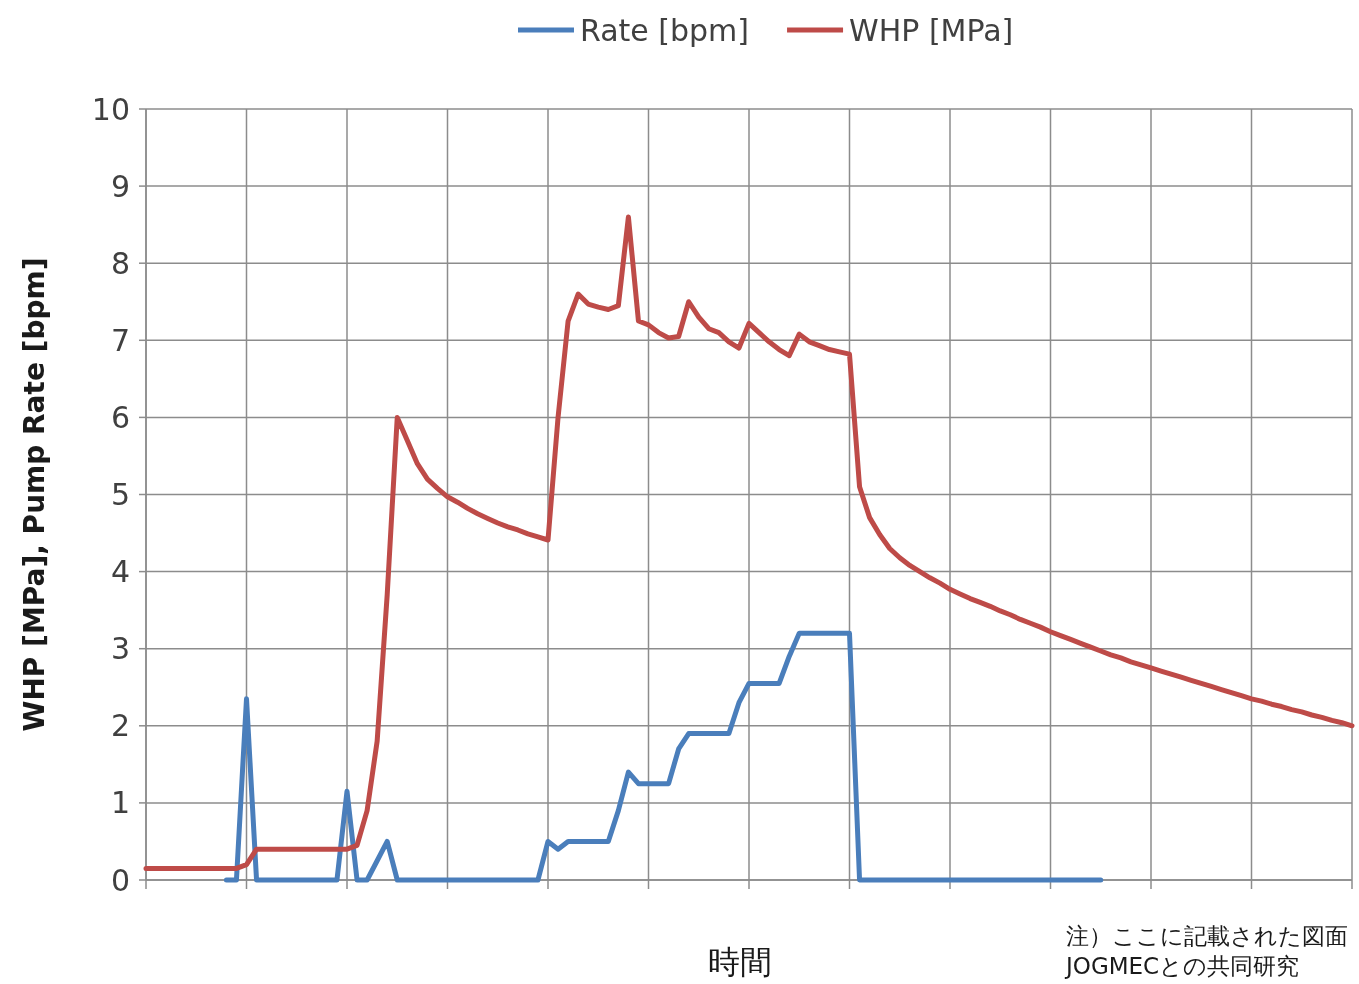 The height and width of the screenshot is (984, 1359). I want to click on y-axis-title: WHP [MPa], Pump Rate [bpm], so click(34, 494).